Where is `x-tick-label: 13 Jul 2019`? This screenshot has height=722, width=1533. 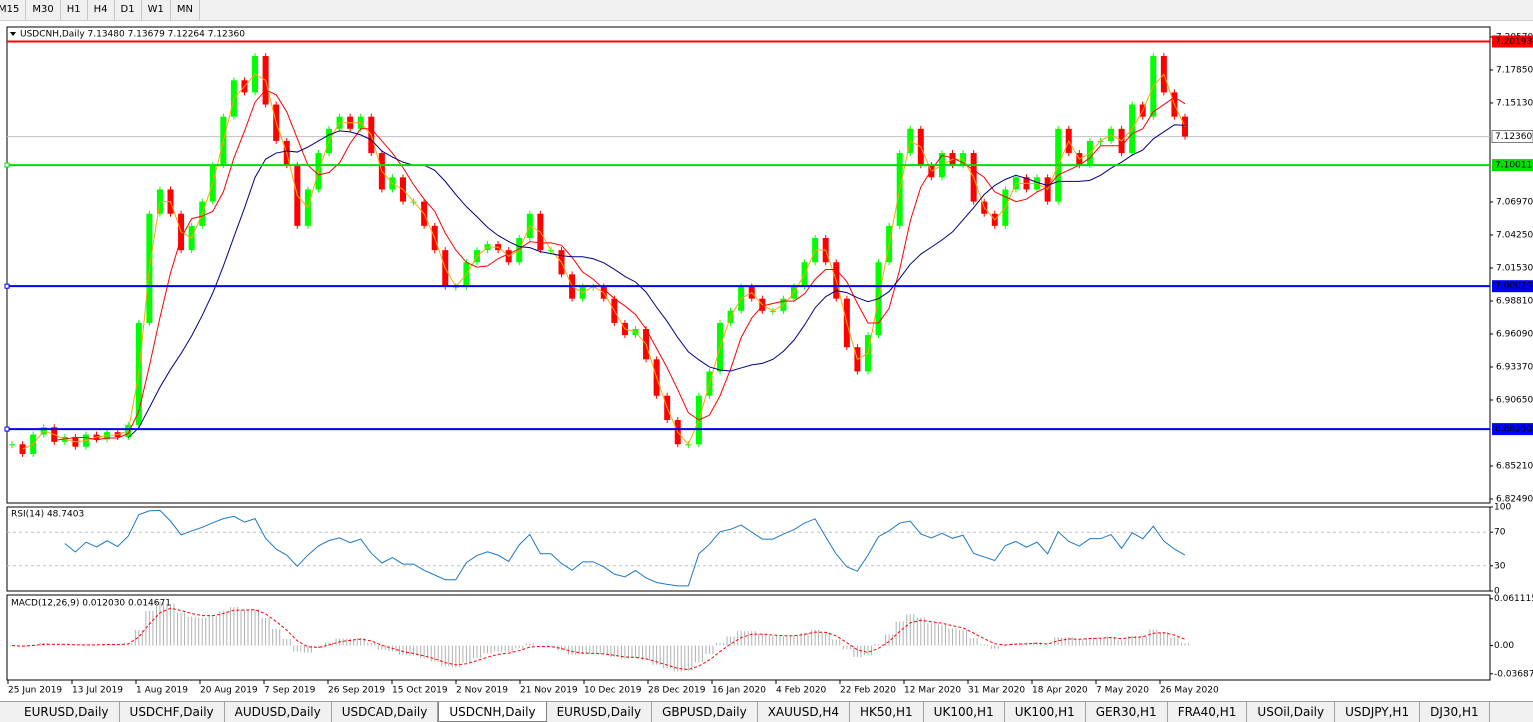
x-tick-label: 13 Jul 2019 is located at coordinates (97, 691).